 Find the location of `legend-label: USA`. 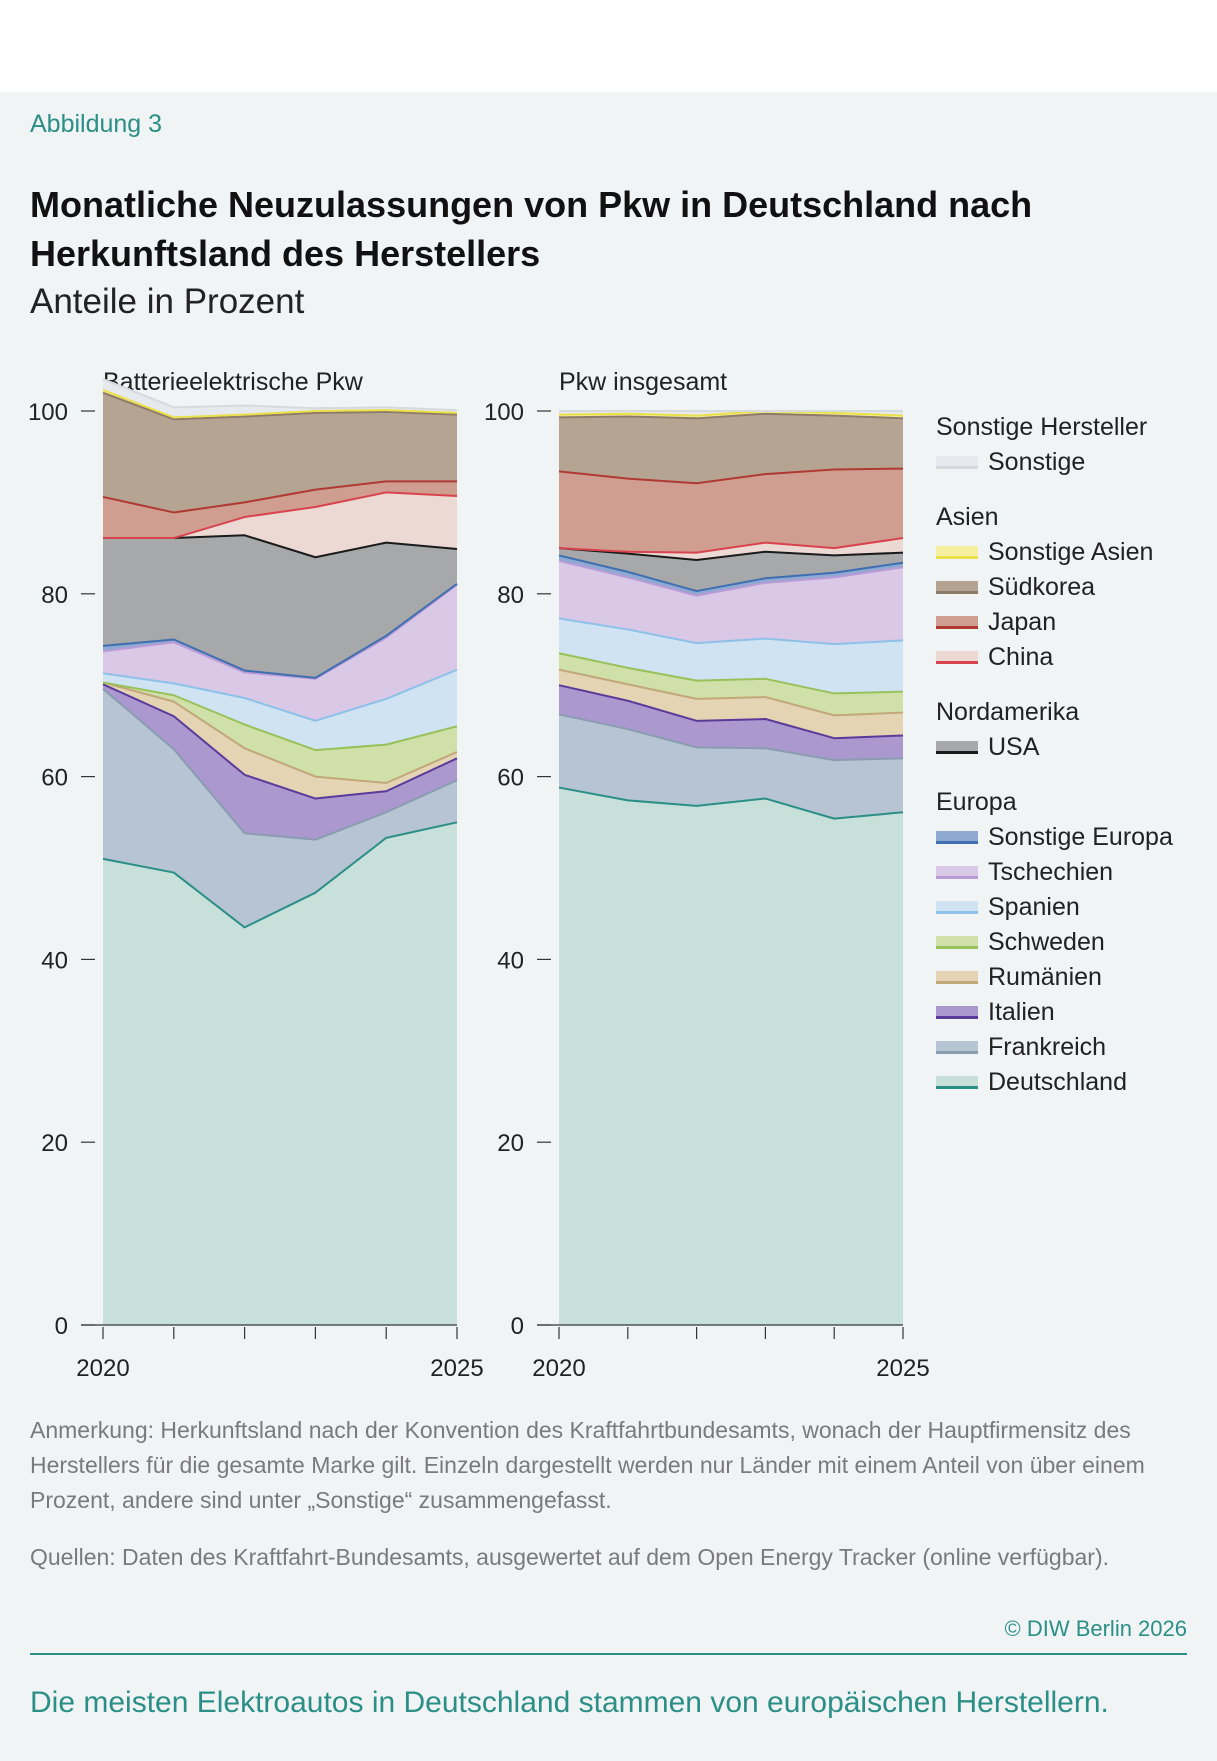

legend-label: USA is located at coordinates (1014, 747).